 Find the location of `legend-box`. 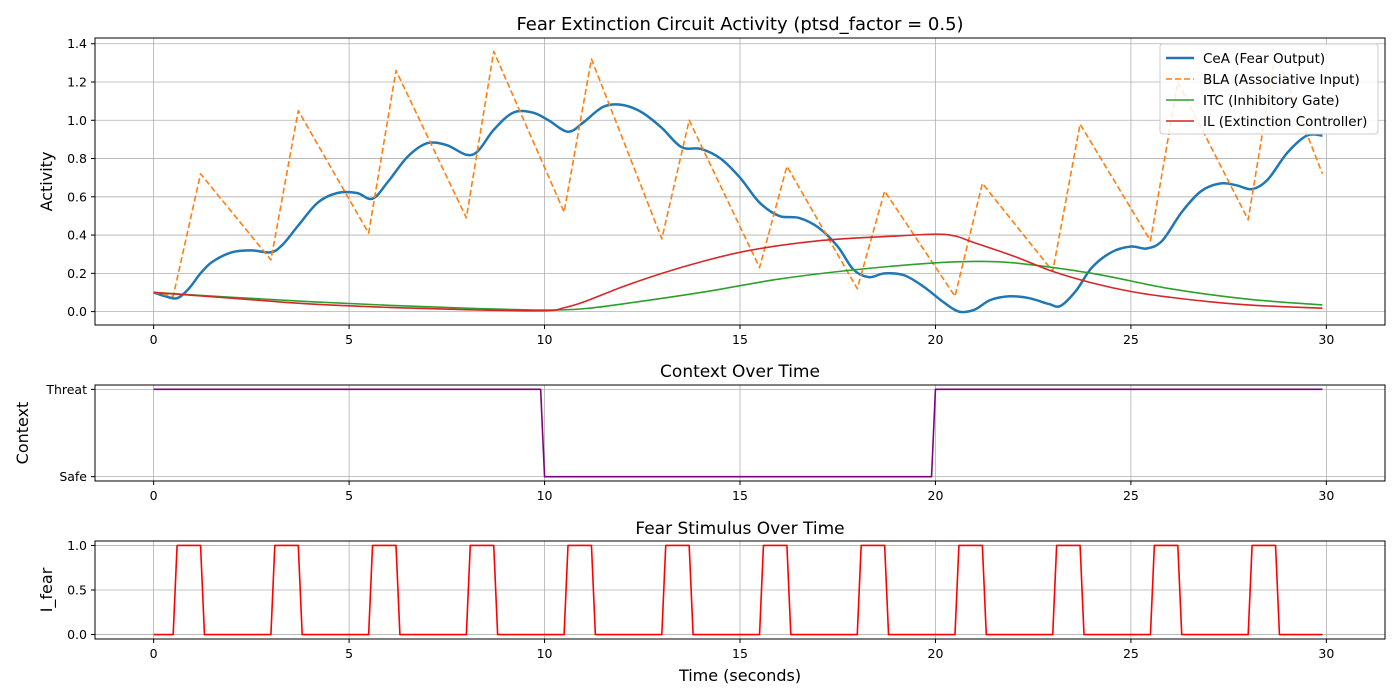

legend-box is located at coordinates (1269, 89).